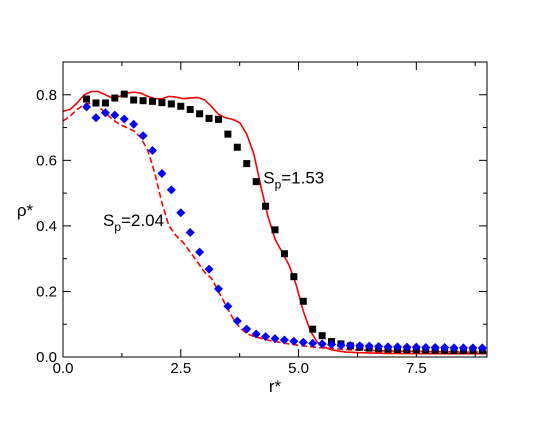  I want to click on x-tick-label: 5.0, so click(298, 368).